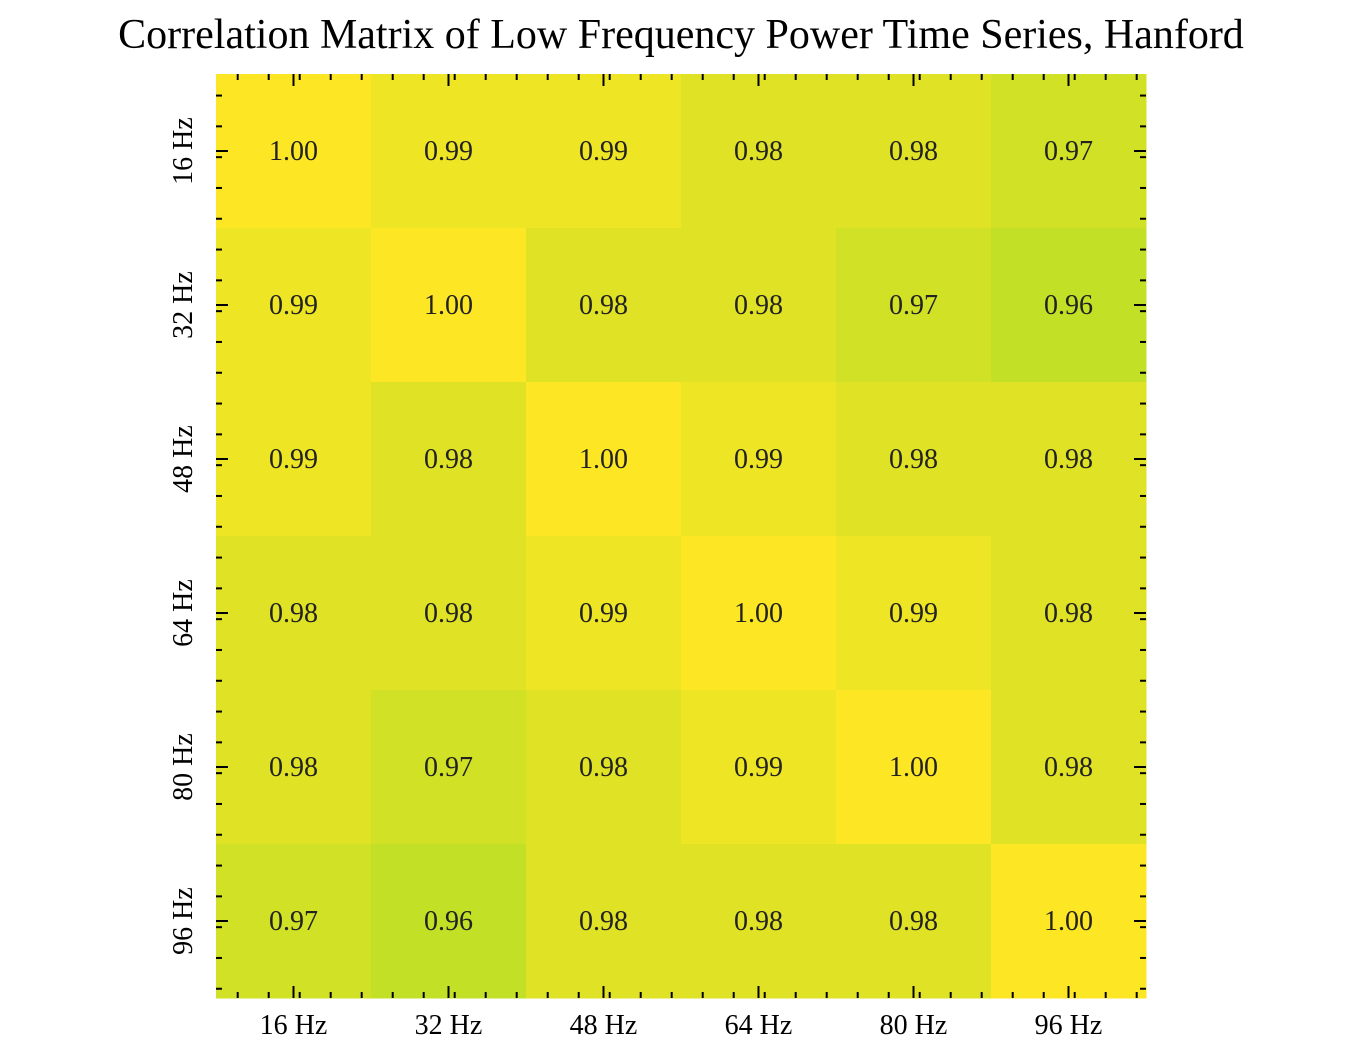 This screenshot has width=1362, height=1057. What do you see at coordinates (294, 1025) in the screenshot?
I see `x-tick-label: 16 Hz` at bounding box center [294, 1025].